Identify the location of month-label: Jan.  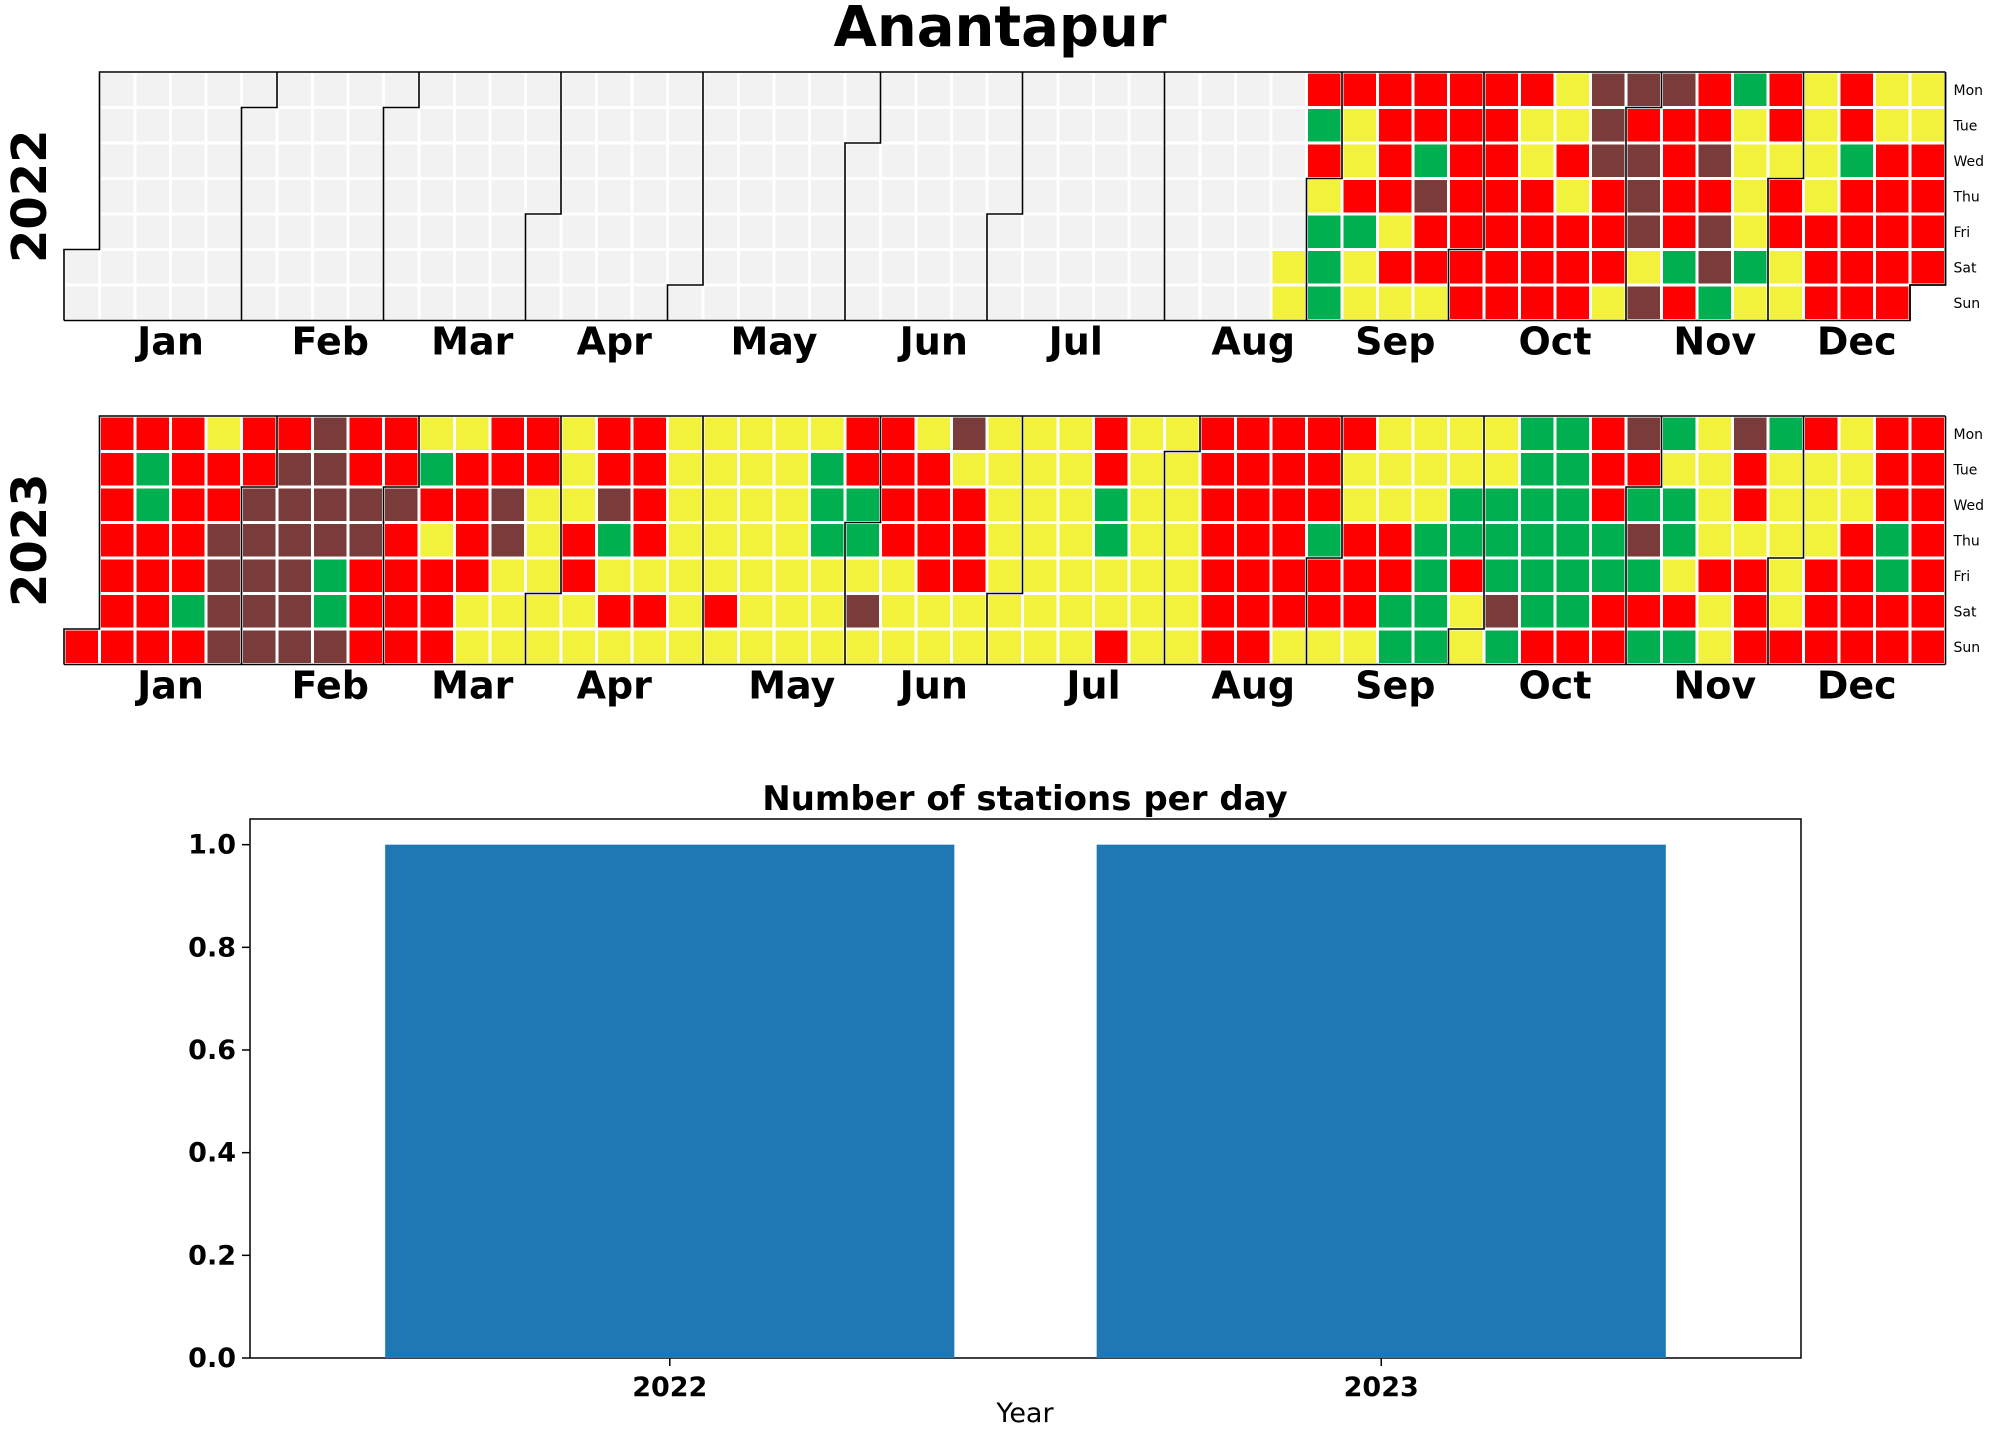
(169, 686).